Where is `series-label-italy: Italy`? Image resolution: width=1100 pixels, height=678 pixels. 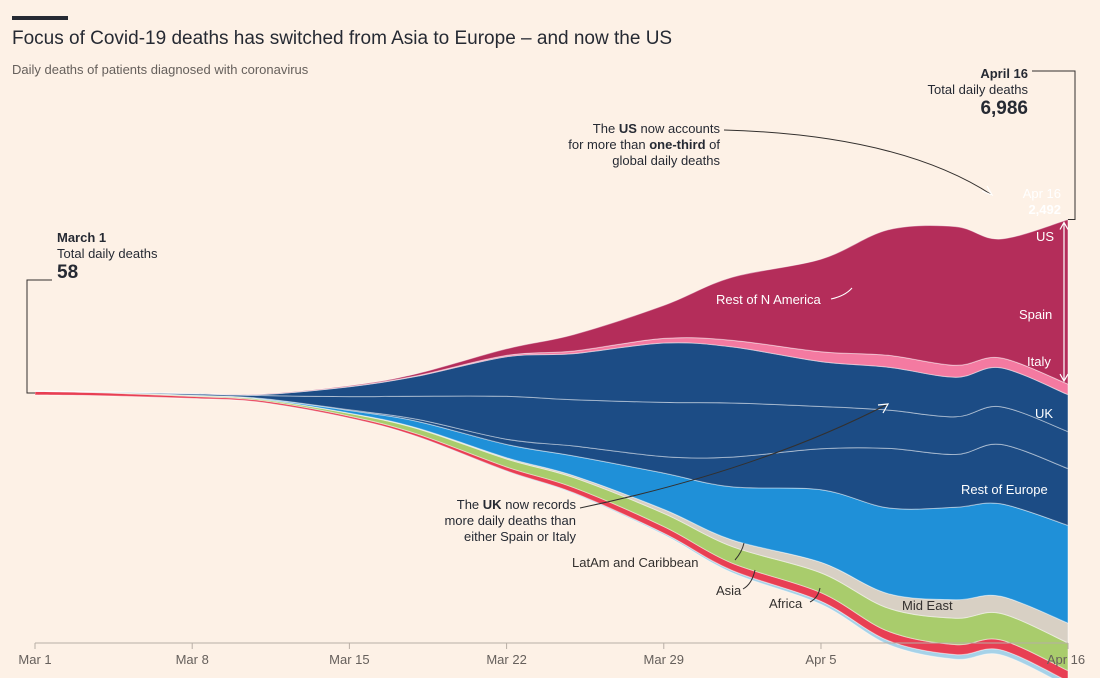 series-label-italy: Italy is located at coordinates (1039, 361).